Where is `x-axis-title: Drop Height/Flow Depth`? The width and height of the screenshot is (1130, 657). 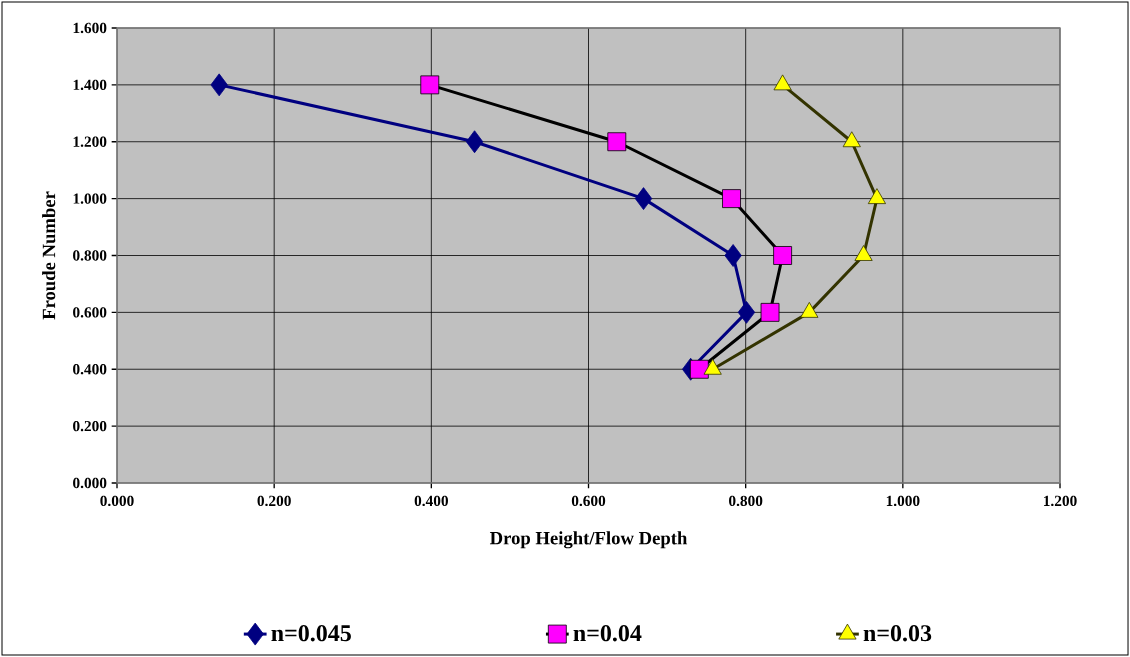
x-axis-title: Drop Height/Flow Depth is located at coordinates (588, 540).